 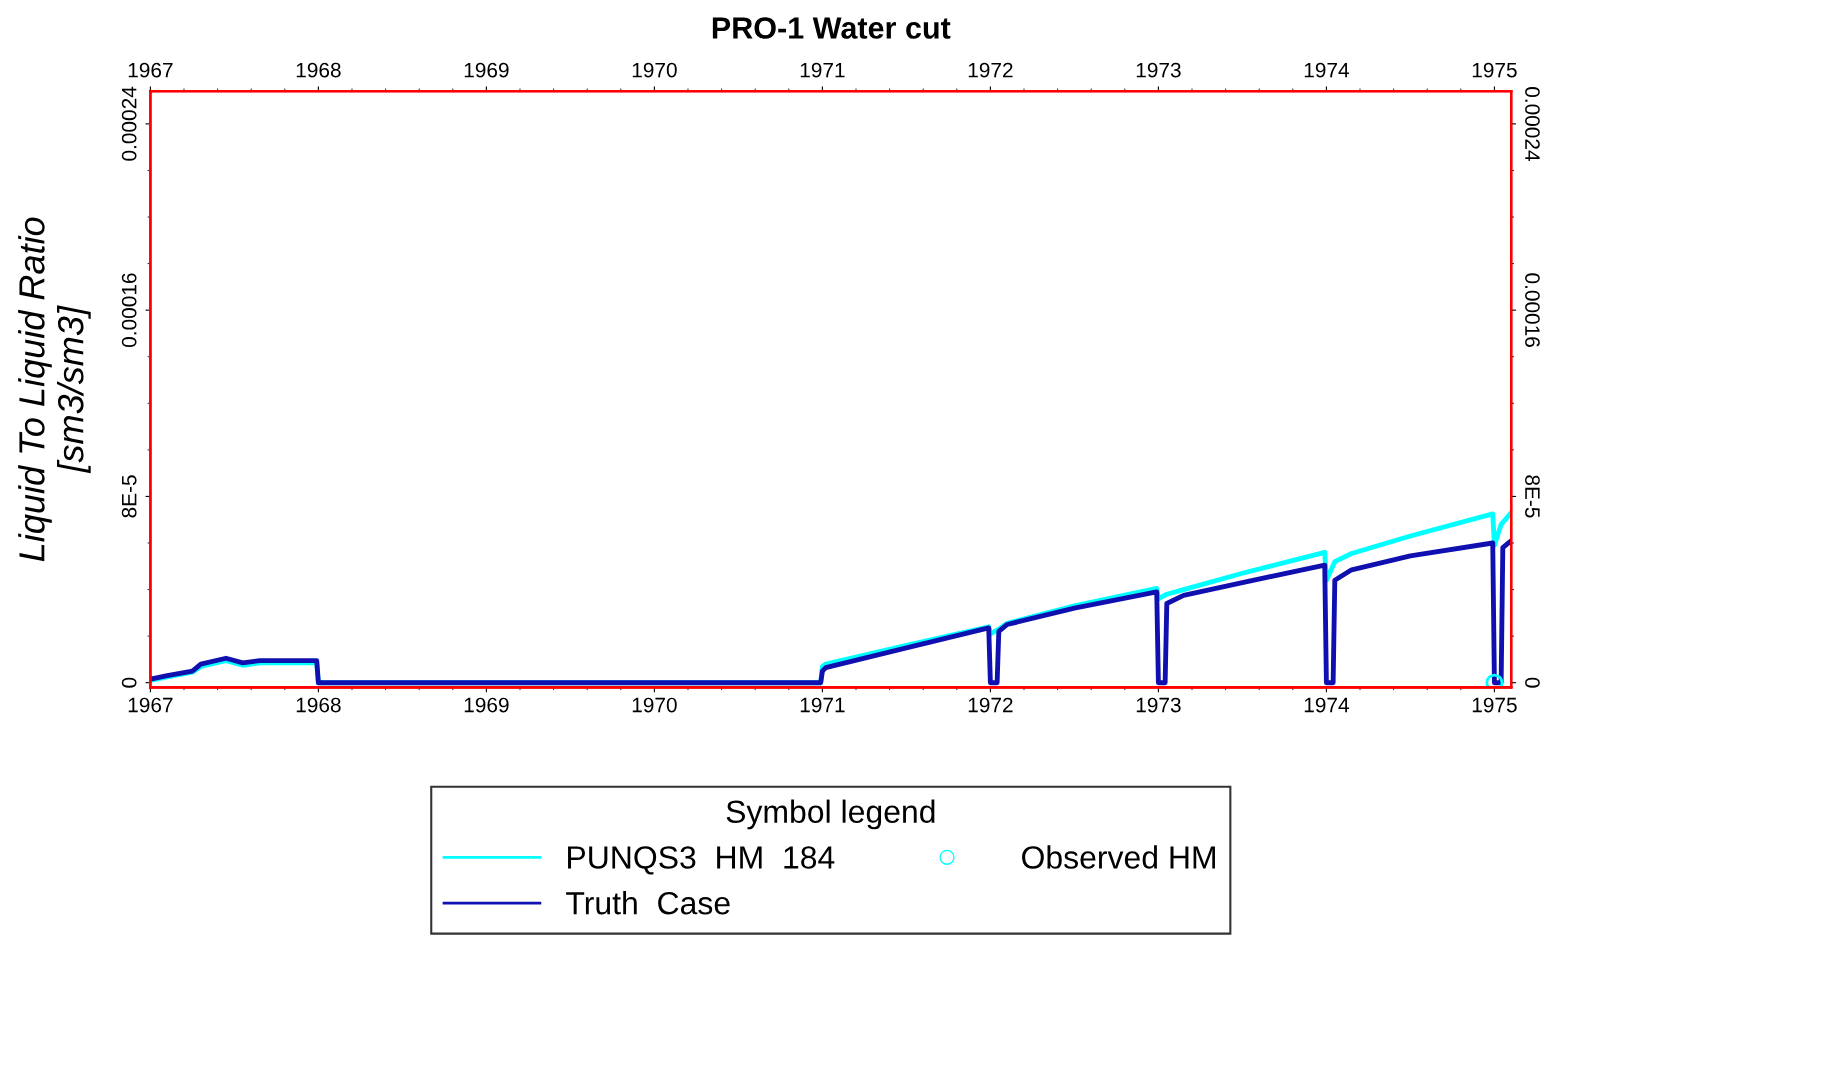 I want to click on x-tick-label: 1969, so click(x=486, y=705).